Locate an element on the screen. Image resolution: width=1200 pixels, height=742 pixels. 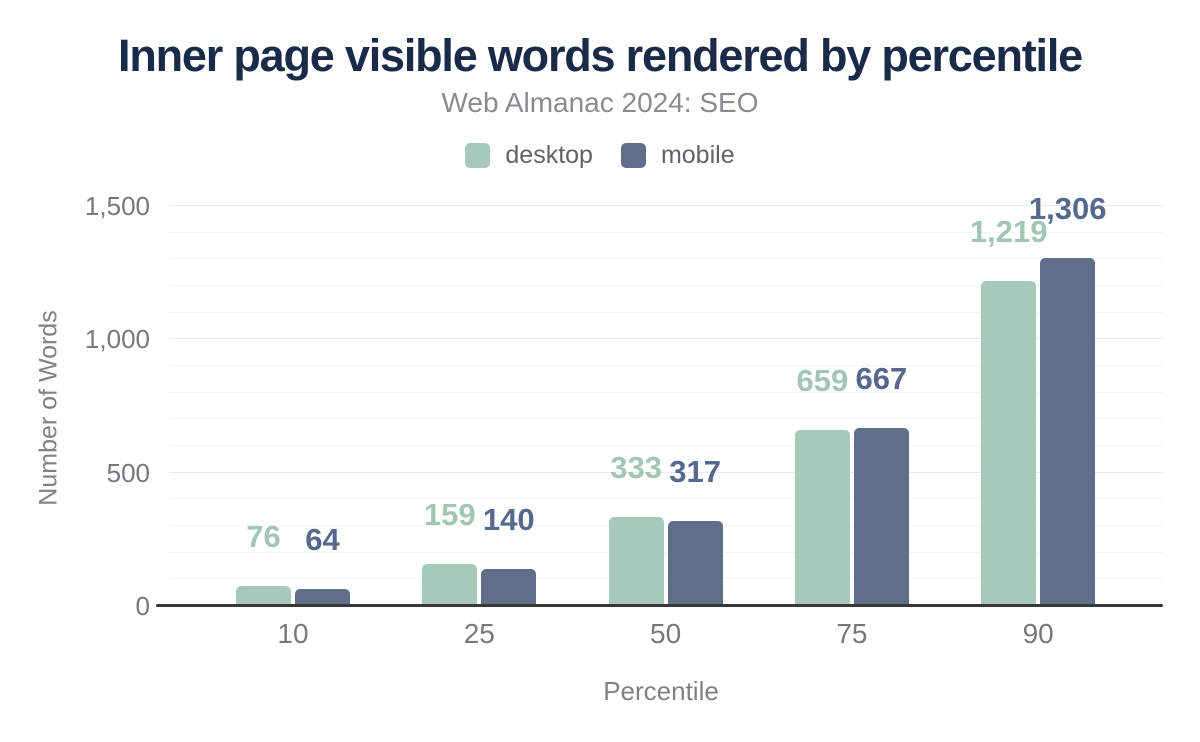
bar-mobile-p75 is located at coordinates (881, 517).